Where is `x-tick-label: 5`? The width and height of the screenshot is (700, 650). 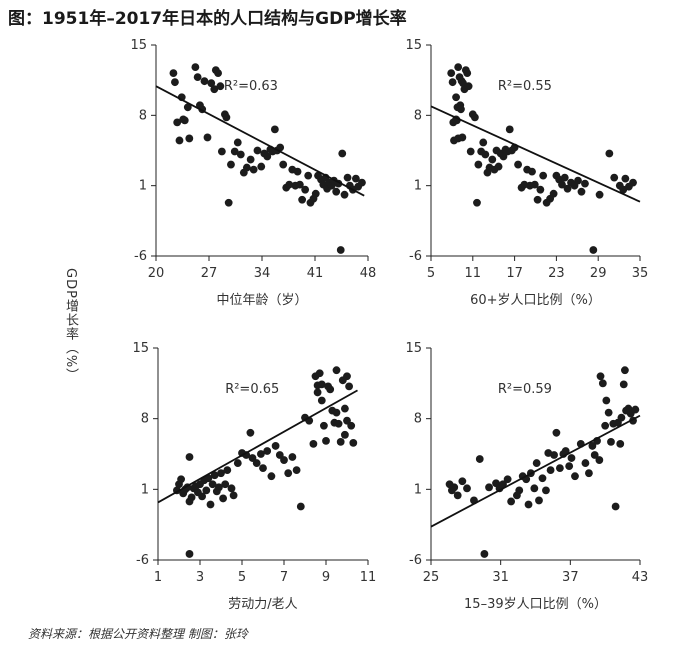 x-tick-label: 5 is located at coordinates (431, 273).